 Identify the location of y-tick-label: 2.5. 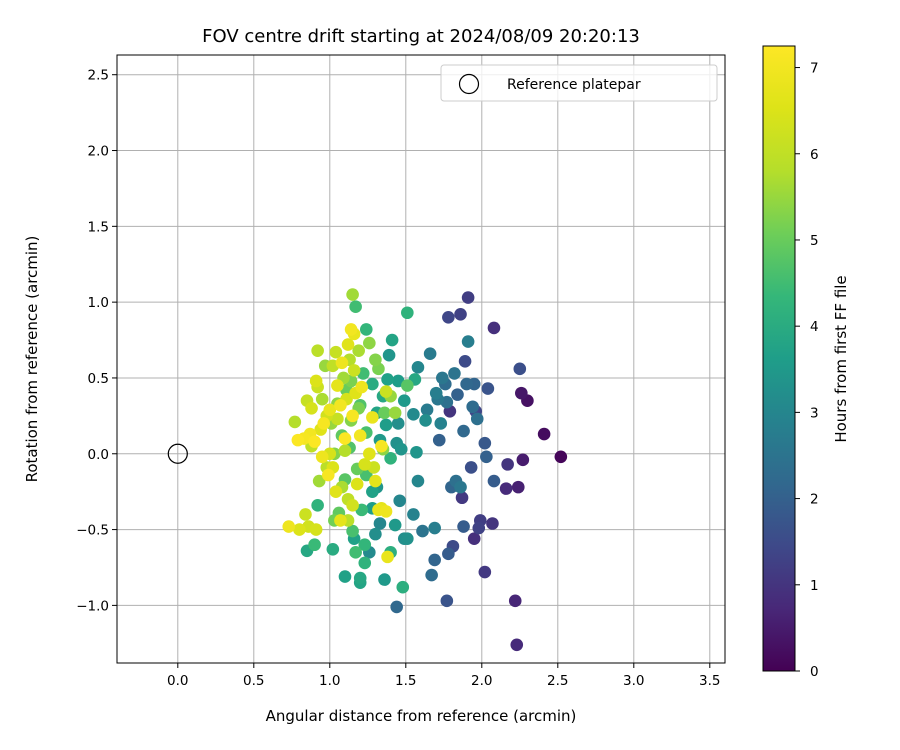
(98, 76).